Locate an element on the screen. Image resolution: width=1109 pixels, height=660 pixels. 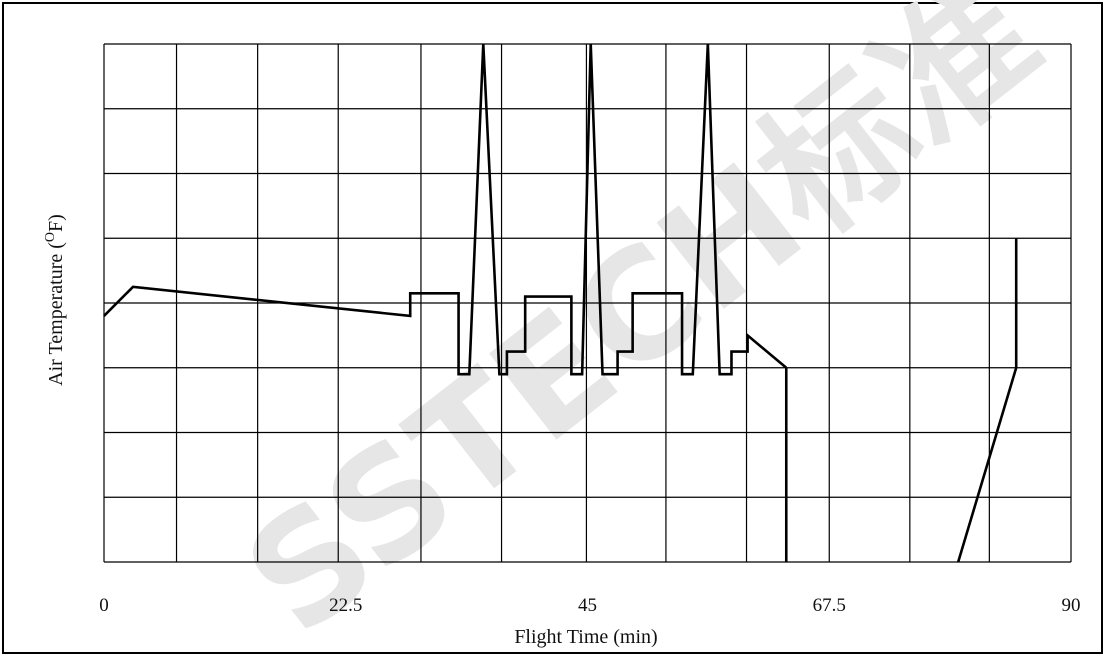
y-axis-label-main: Air Temperature ( is located at coordinates (56, 314).